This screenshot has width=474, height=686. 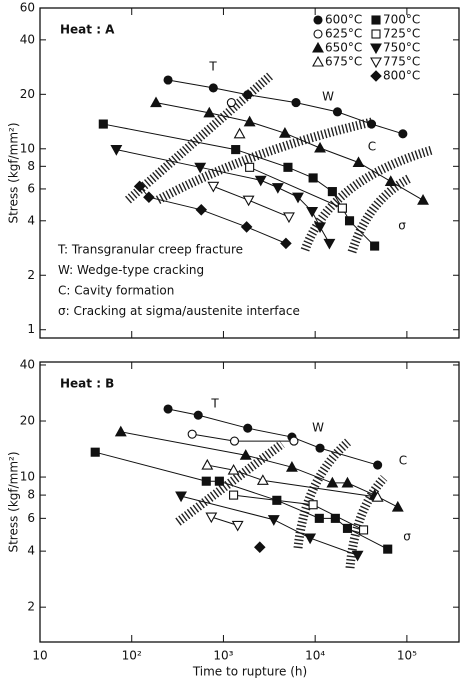 I want to click on legend-label: 775°C, so click(x=401, y=62).